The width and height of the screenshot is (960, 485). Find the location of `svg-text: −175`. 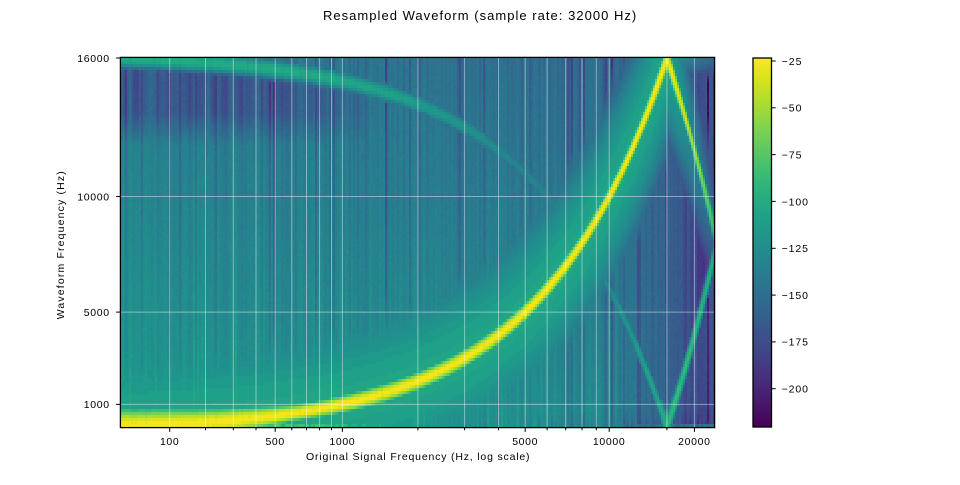

svg-text: −175 is located at coordinates (795, 343).